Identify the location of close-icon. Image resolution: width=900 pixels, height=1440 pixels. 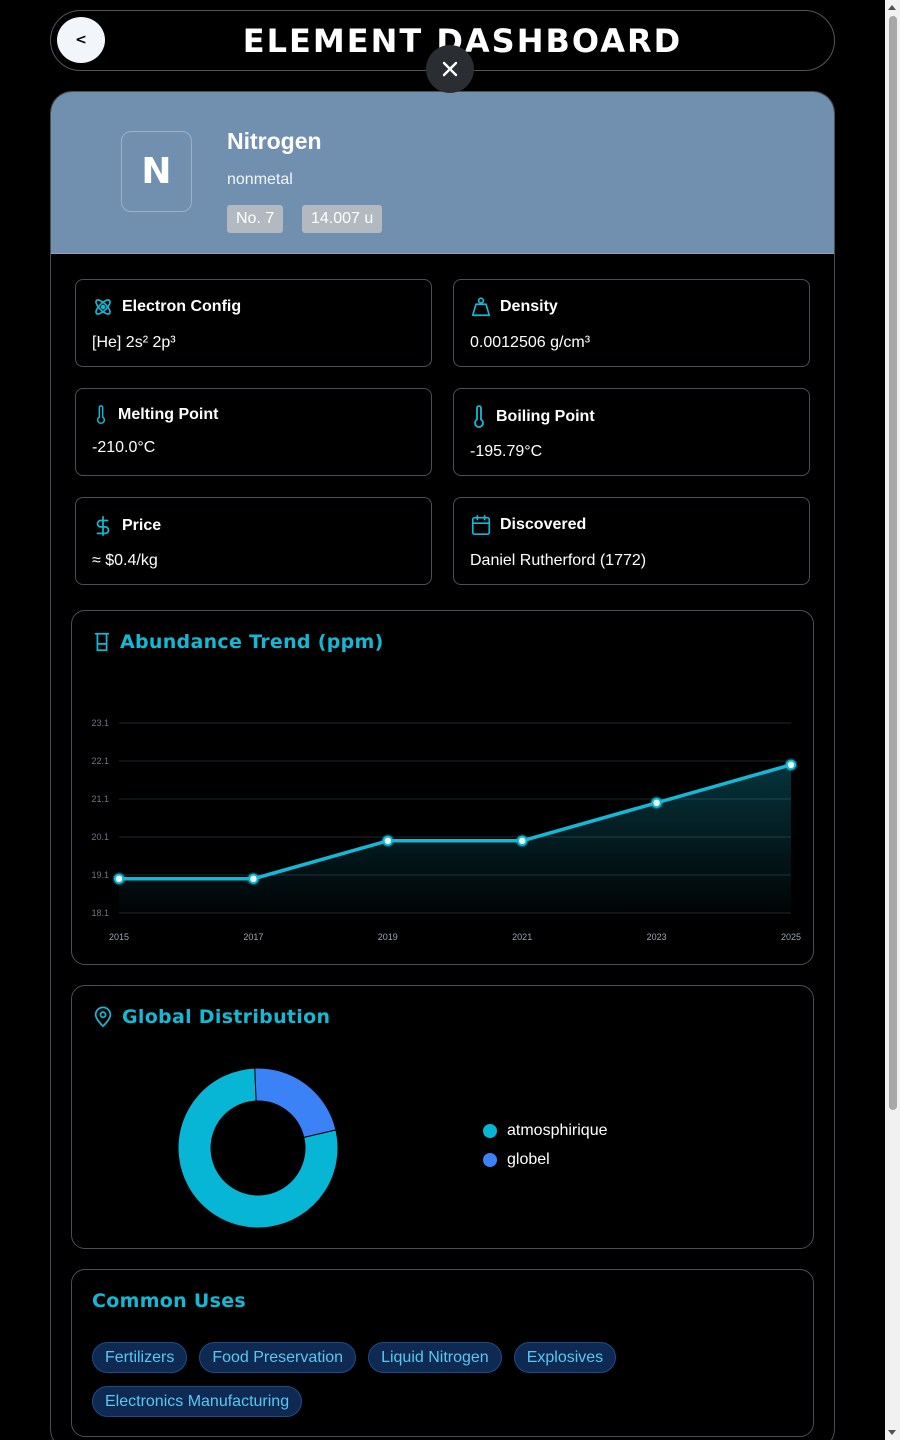
(450, 69).